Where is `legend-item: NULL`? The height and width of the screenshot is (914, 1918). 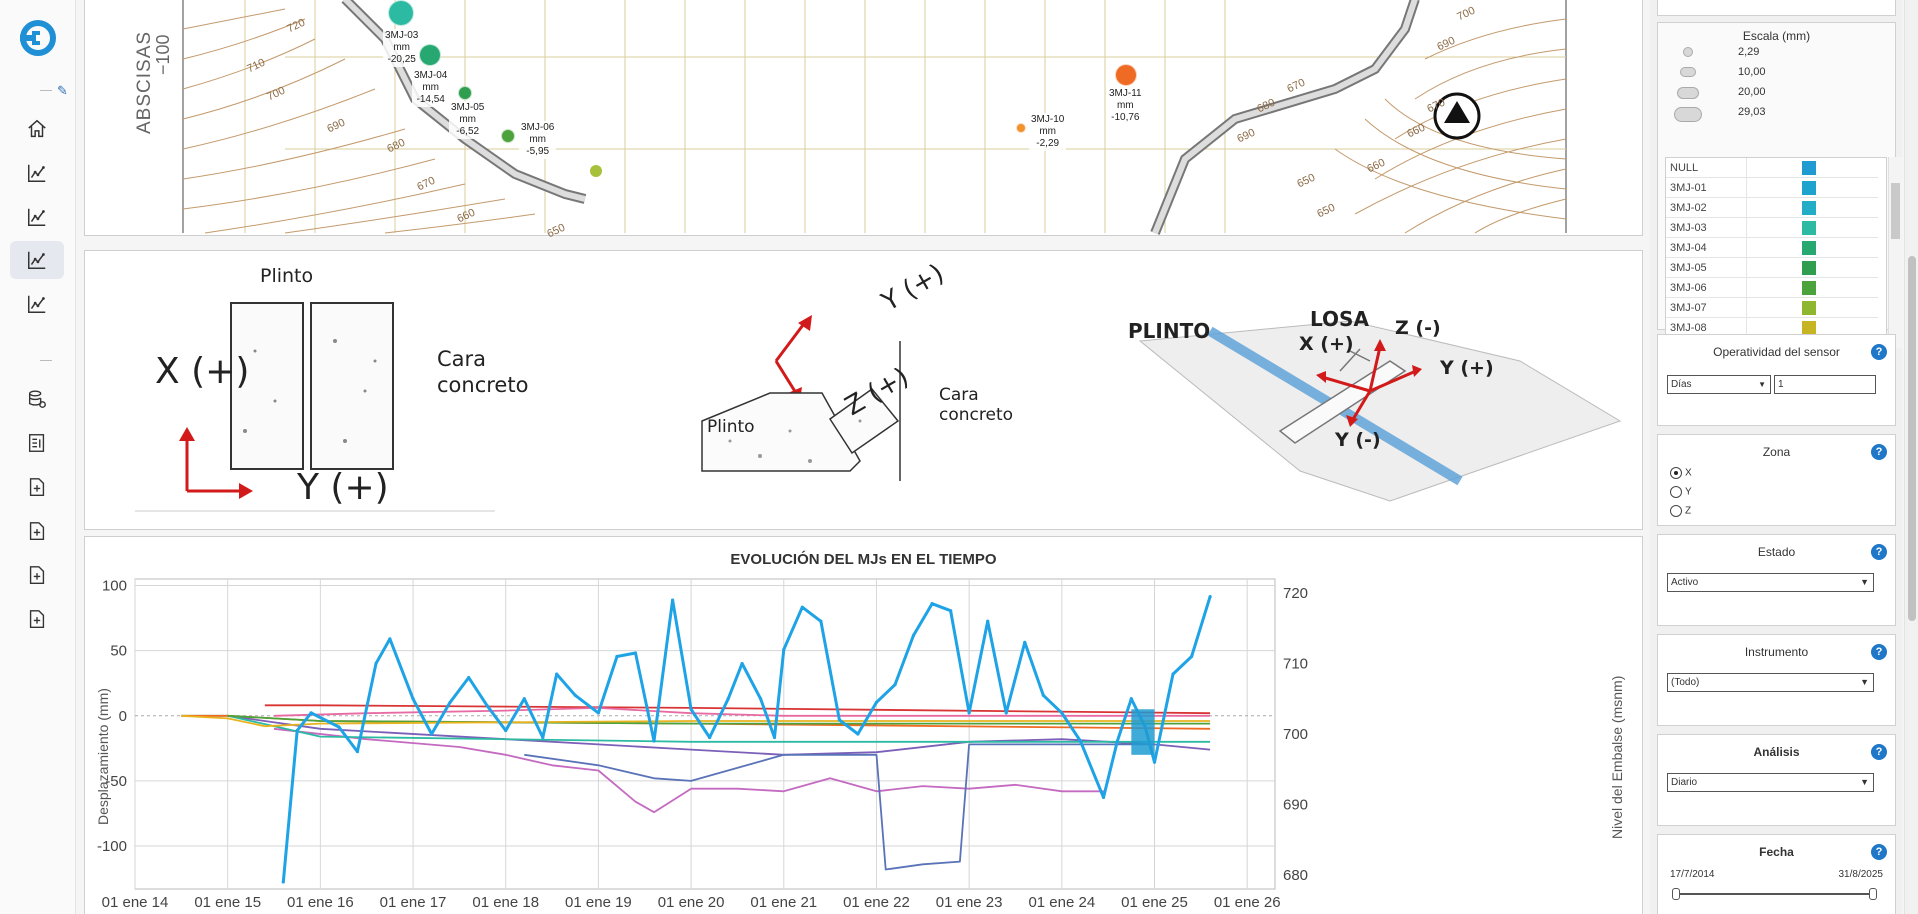 legend-item: NULL is located at coordinates (1772, 168).